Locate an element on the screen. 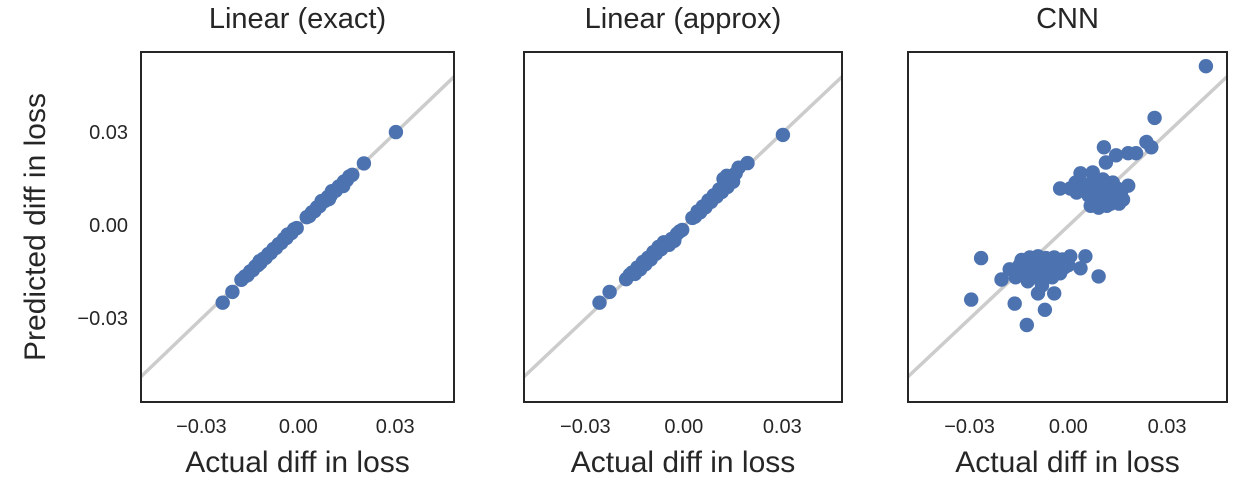 This screenshot has height=496, width=1254. y-tick-label: 0.00 is located at coordinates (108, 225).